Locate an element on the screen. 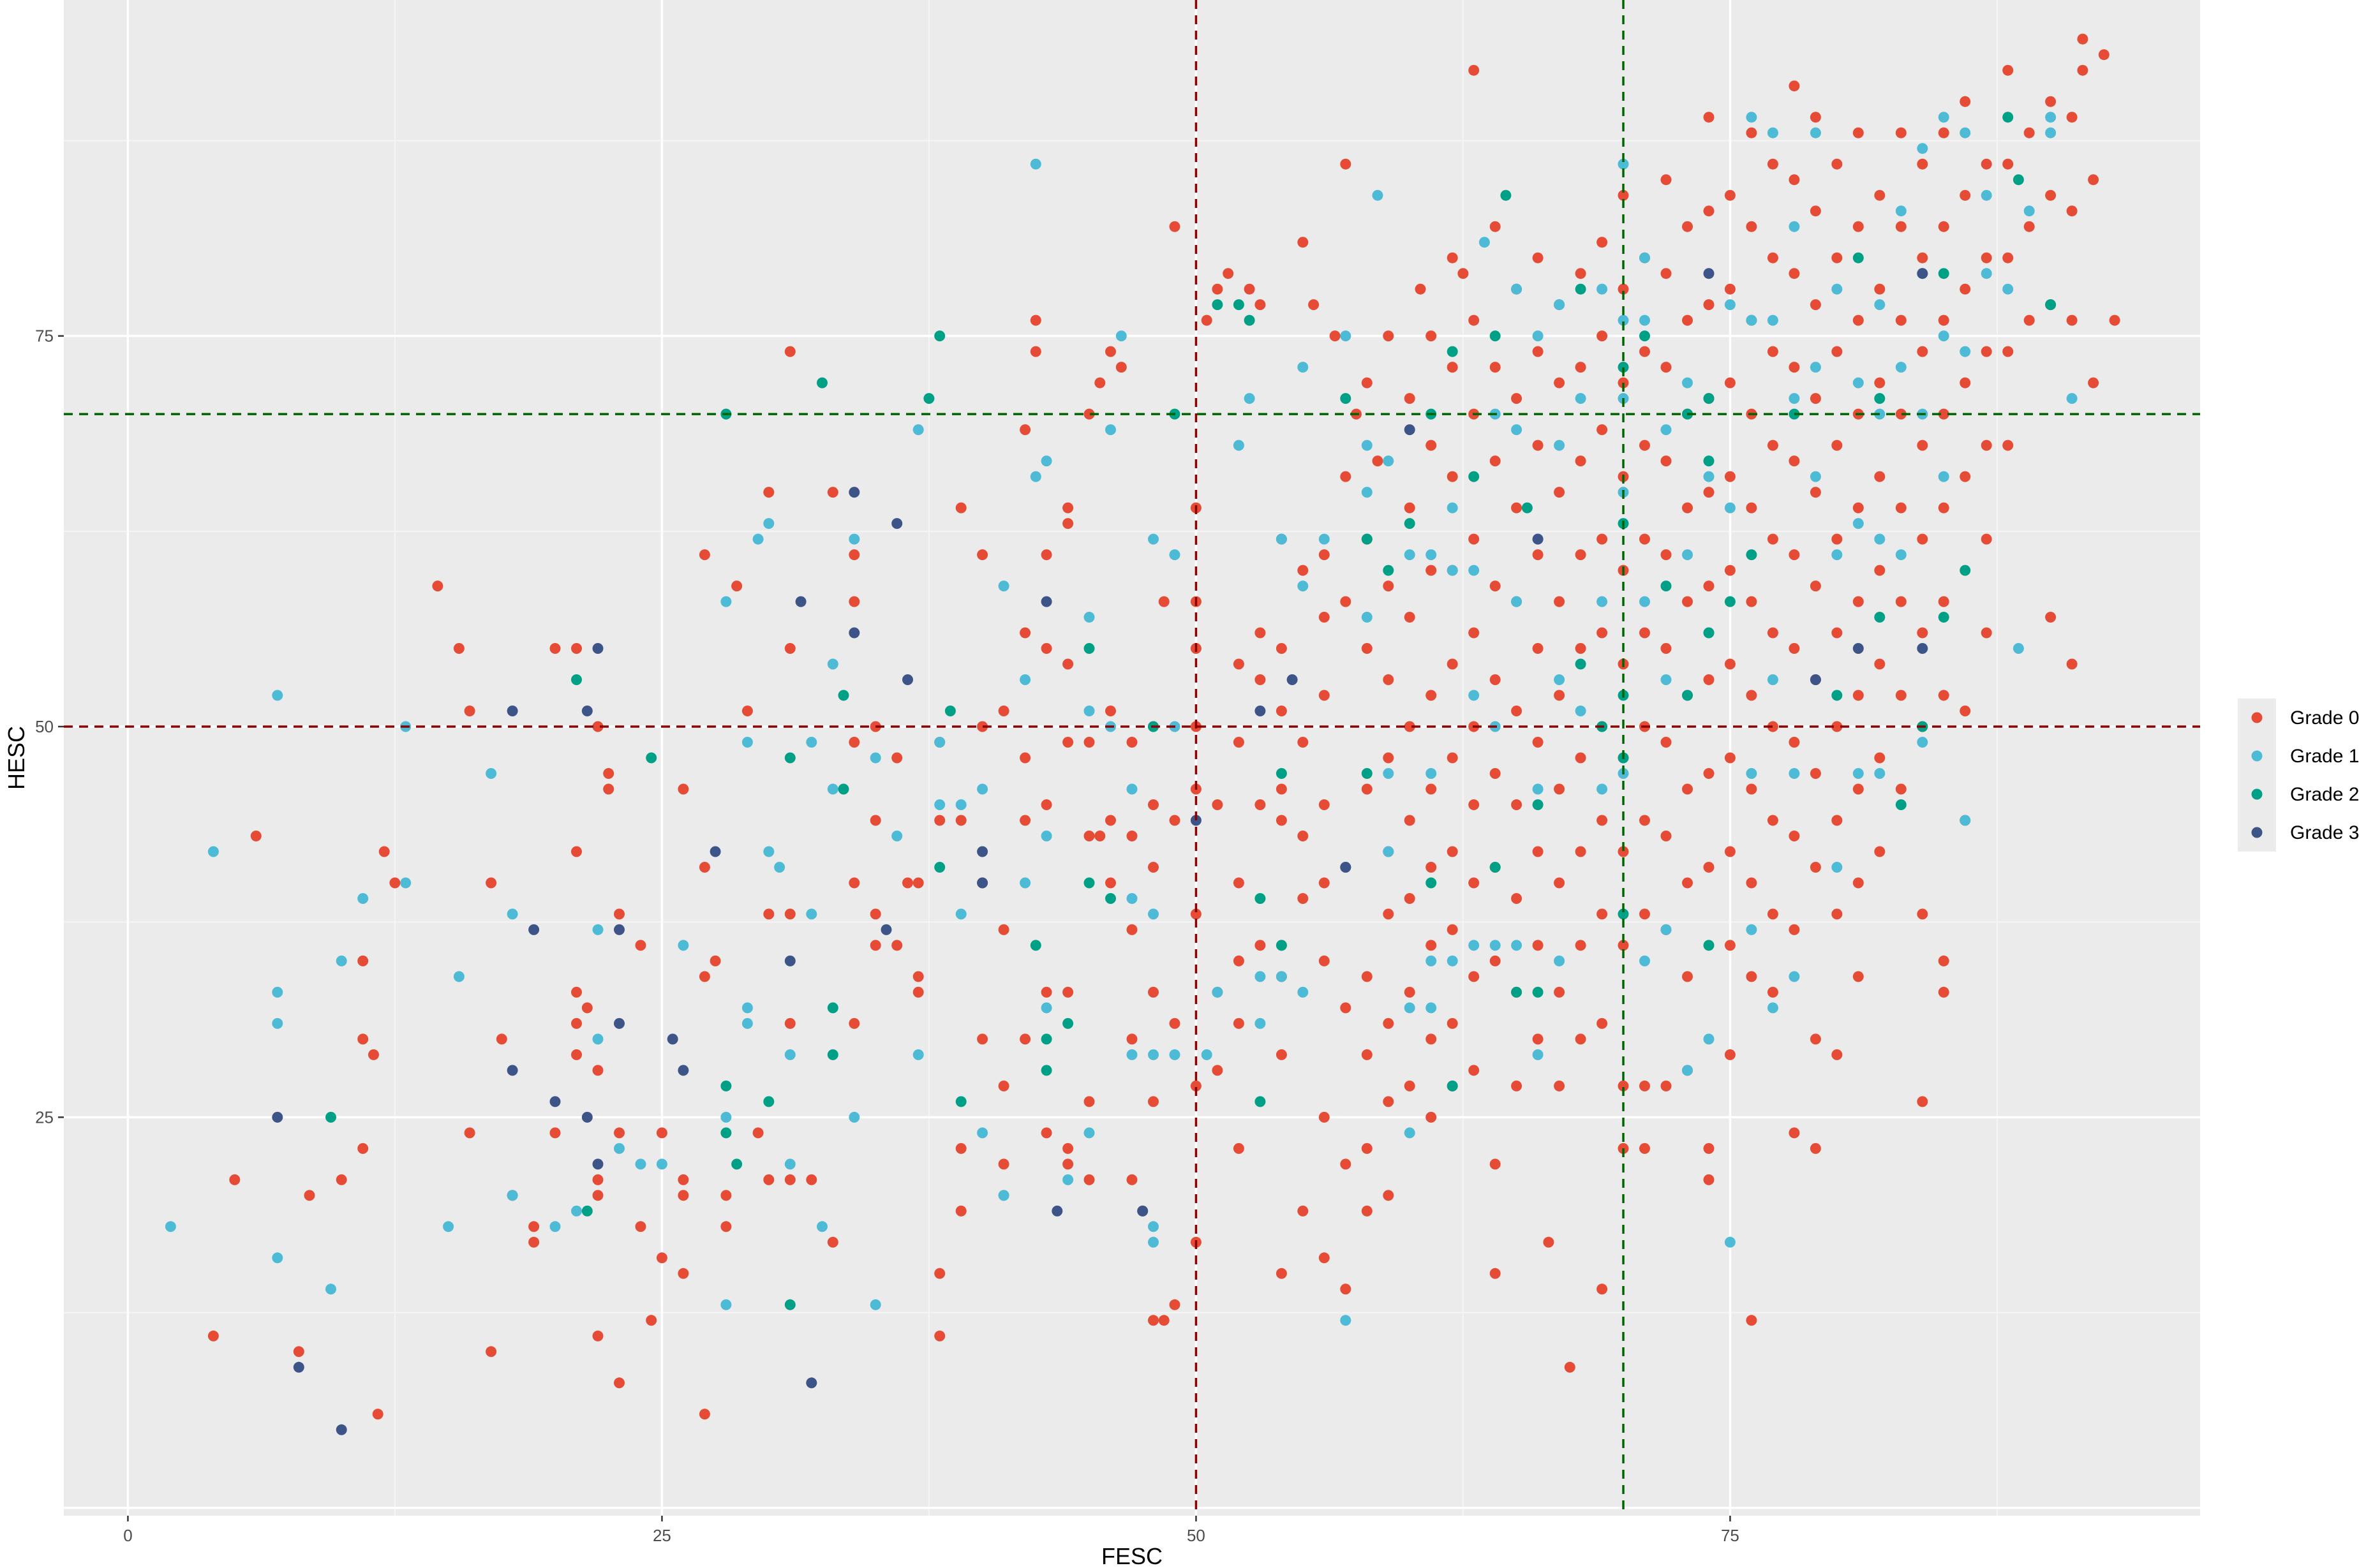  x-tick-labels: 0 25 50 75 is located at coordinates (931, 1535).